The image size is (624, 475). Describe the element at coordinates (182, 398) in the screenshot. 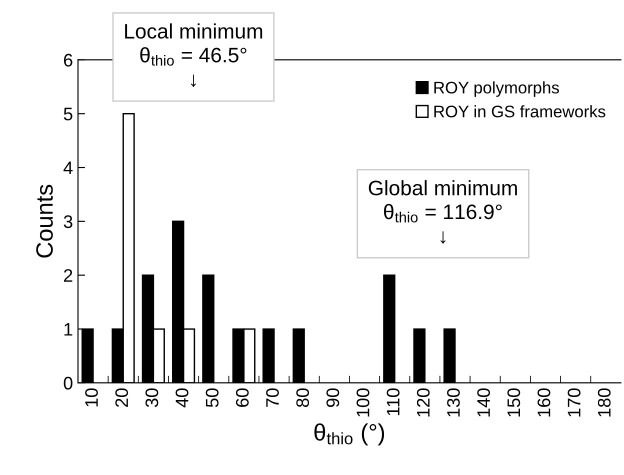

I see `x-tick-label: 40` at that location.